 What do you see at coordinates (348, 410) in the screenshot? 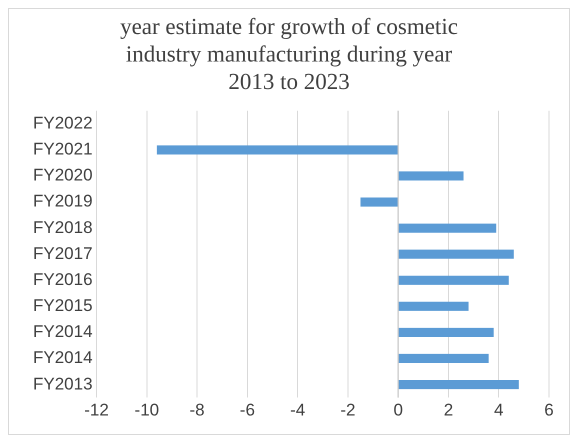
I see `x-tick-label: -2` at bounding box center [348, 410].